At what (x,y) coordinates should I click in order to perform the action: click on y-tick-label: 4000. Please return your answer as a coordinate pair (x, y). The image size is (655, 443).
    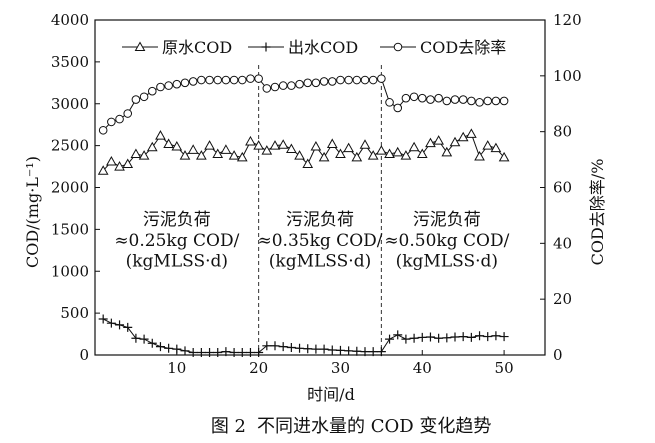
    Looking at the image, I should click on (70, 20).